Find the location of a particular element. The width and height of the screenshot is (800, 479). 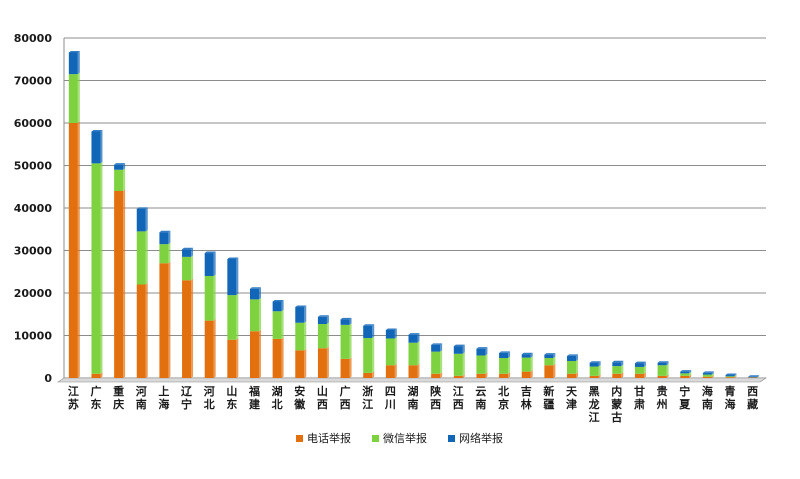

x-tick-label: 湖北 is located at coordinates (277, 397).